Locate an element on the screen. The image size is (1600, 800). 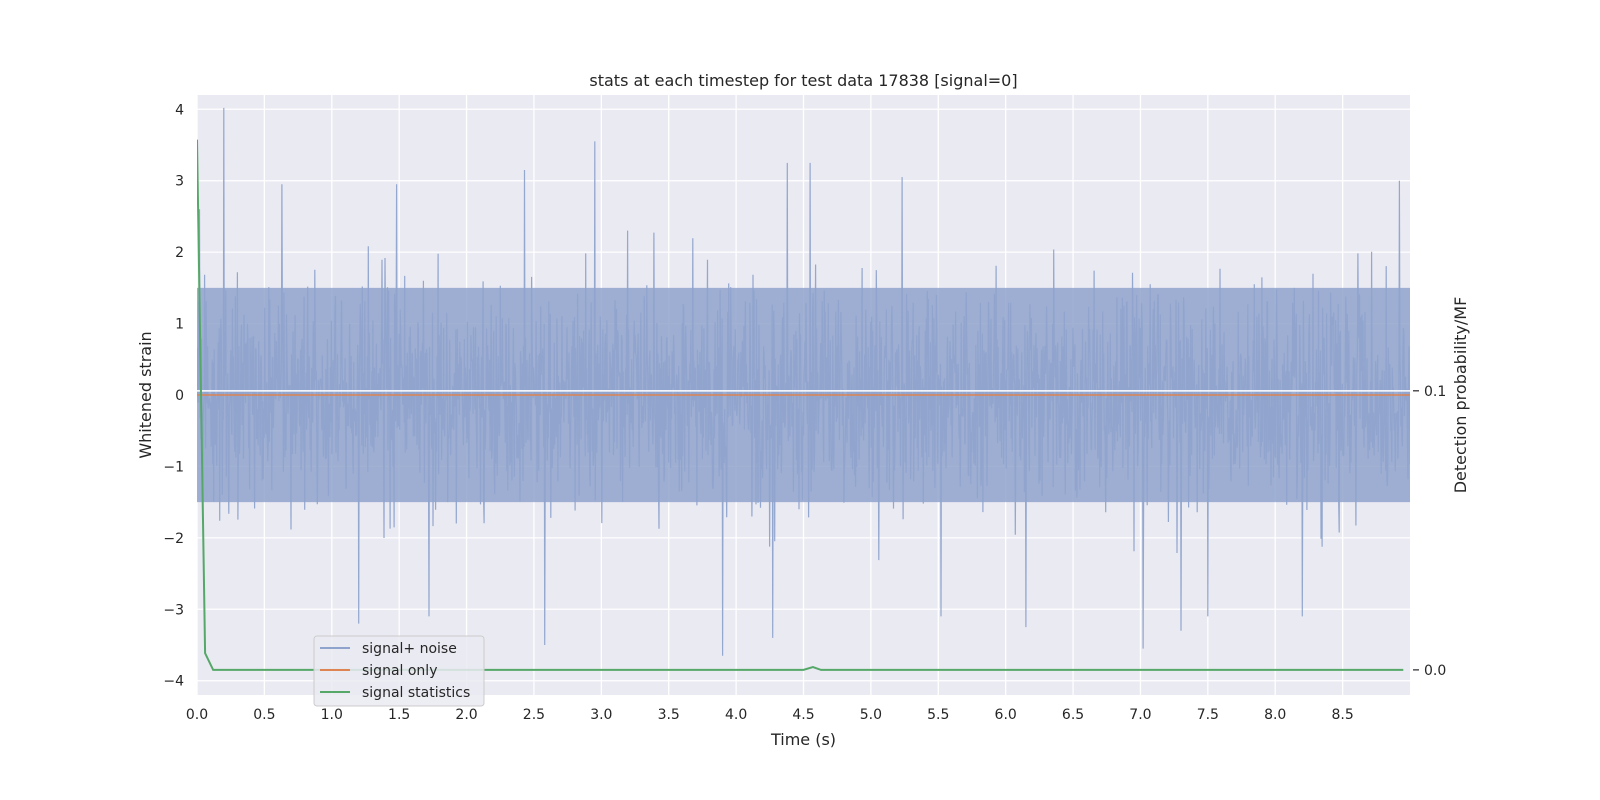
y2-tick-label: 0.0 is located at coordinates (1435, 671).